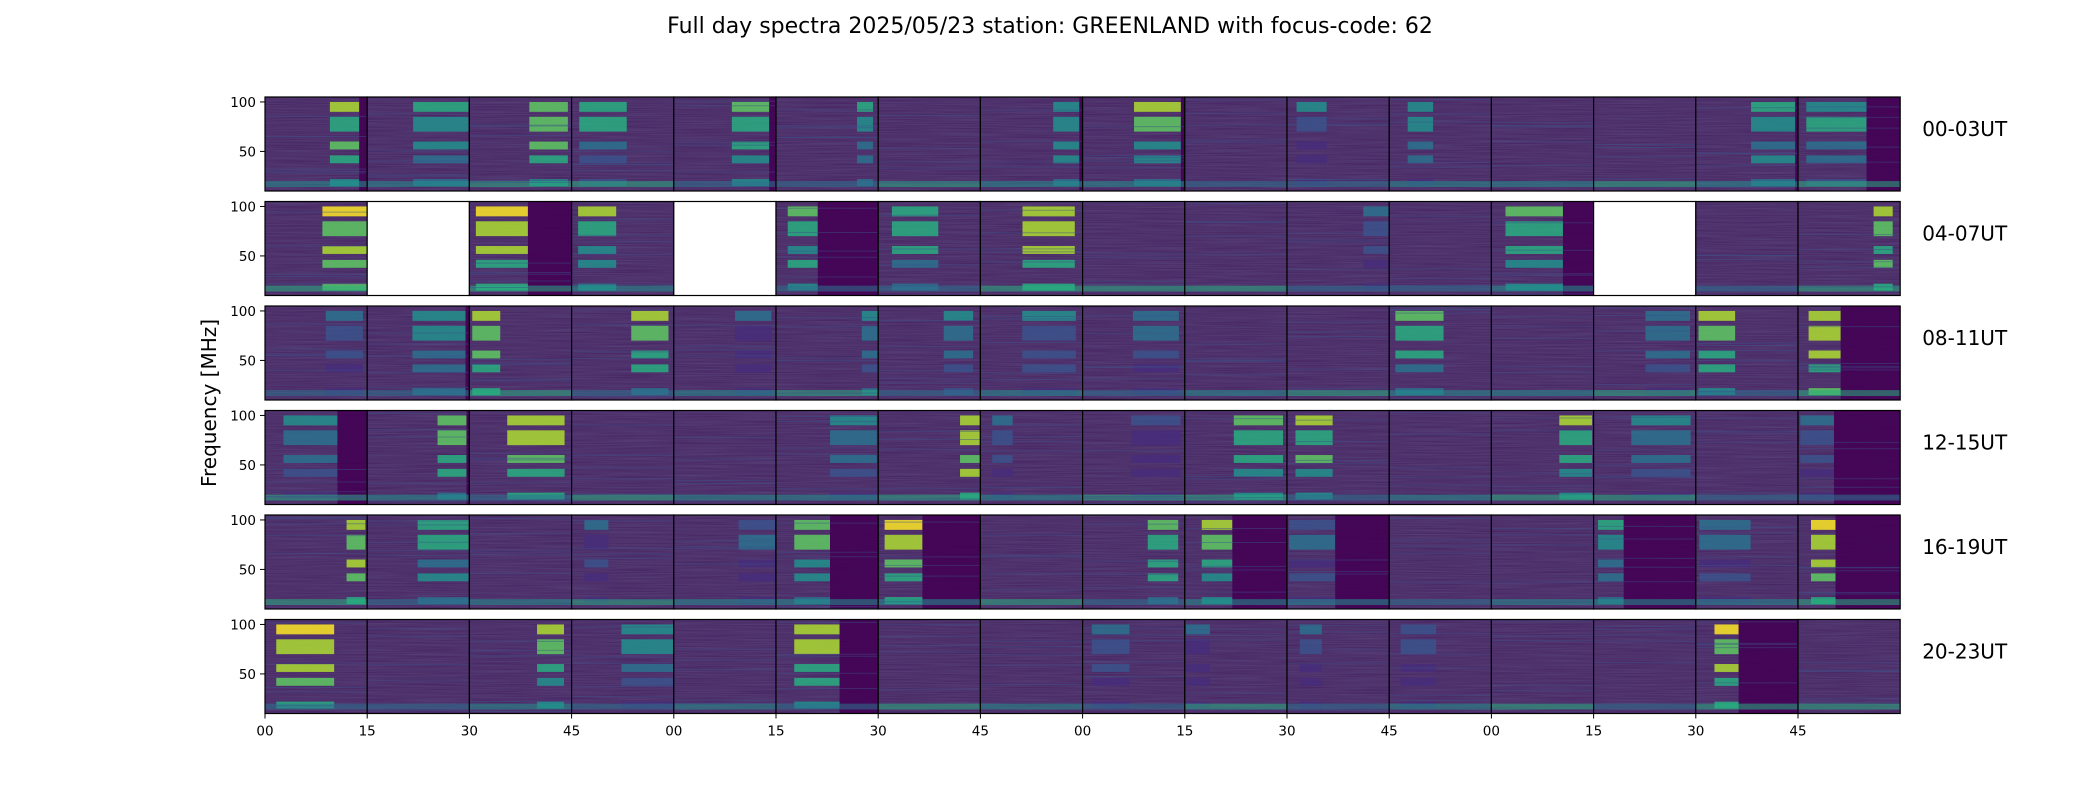 The image size is (2100, 800). I want to click on panel-r5-c10, so click(1338, 666).